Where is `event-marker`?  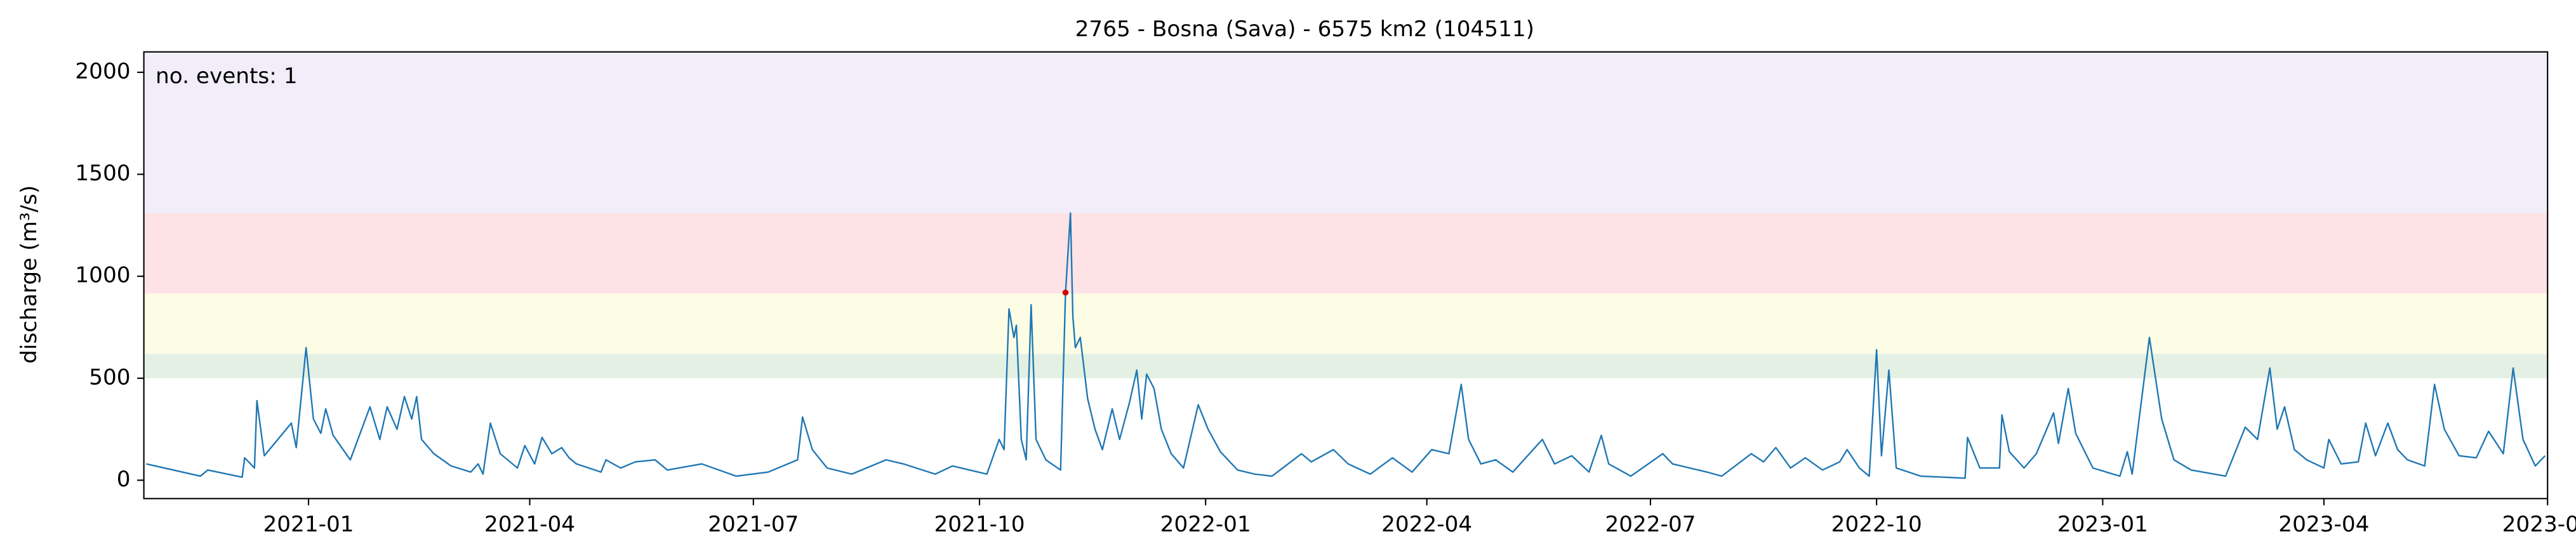 event-marker is located at coordinates (1065, 293).